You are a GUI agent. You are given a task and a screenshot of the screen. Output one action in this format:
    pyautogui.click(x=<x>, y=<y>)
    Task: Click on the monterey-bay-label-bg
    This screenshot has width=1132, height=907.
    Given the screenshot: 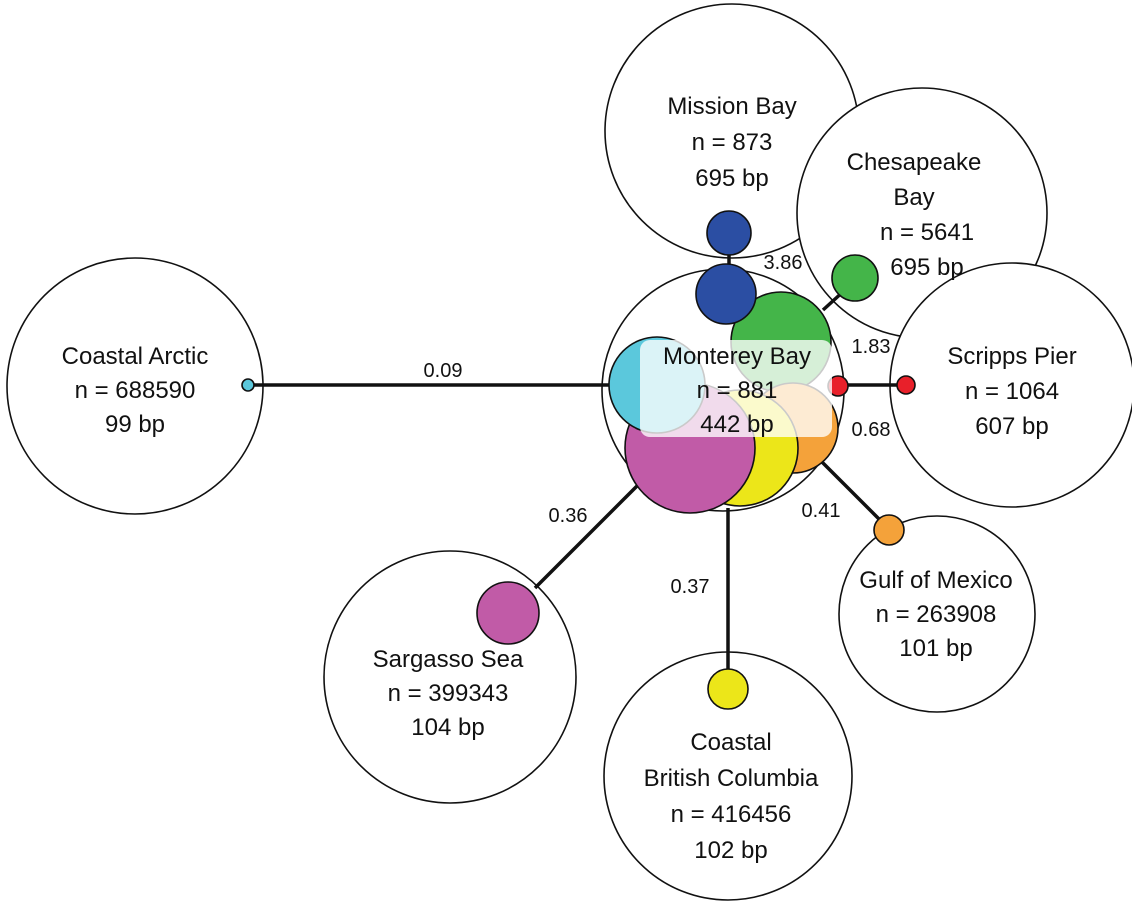 What is the action you would take?
    pyautogui.click(x=736, y=388)
    